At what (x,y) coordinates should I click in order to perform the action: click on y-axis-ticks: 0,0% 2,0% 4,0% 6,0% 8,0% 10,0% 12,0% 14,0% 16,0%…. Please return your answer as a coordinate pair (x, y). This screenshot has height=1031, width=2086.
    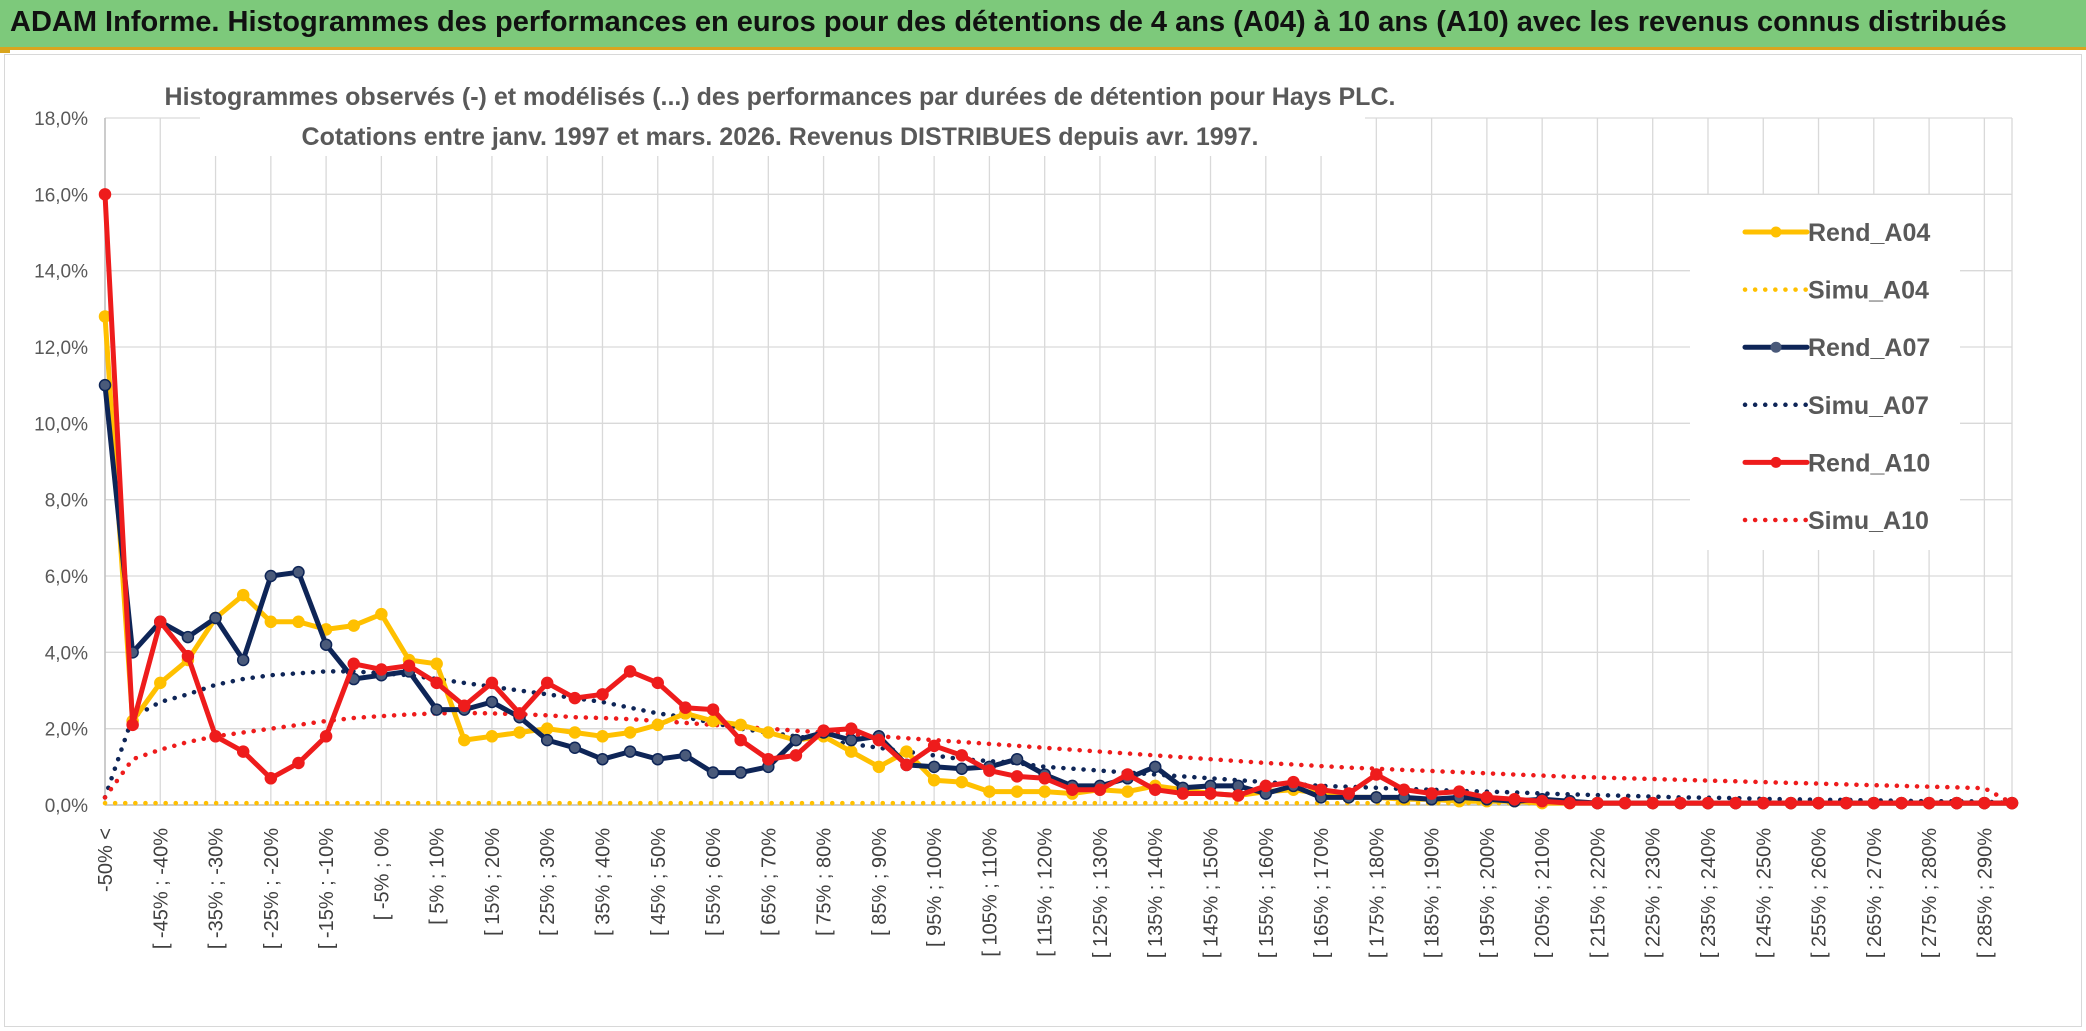
    Looking at the image, I should click on (61, 463).